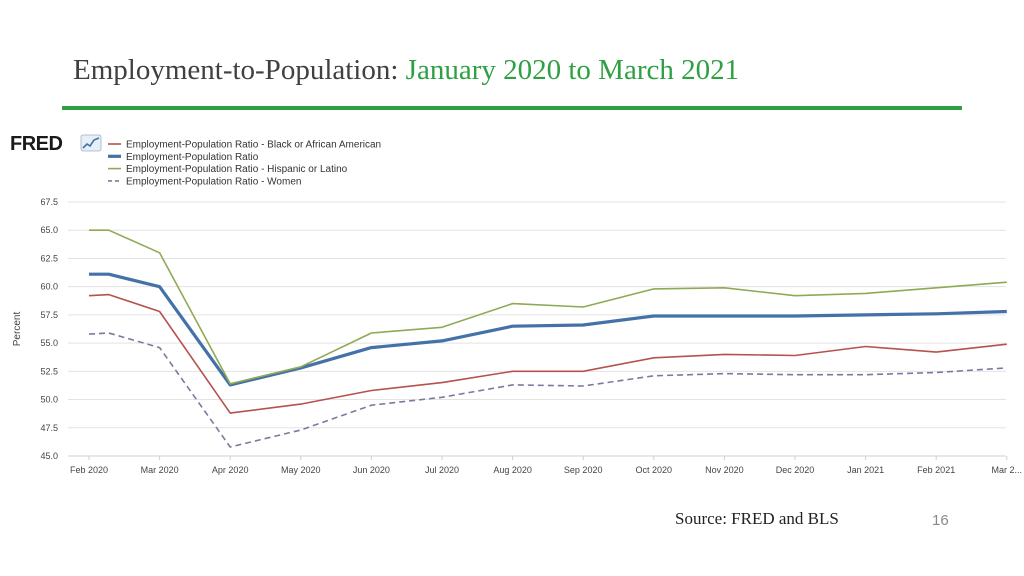 The image size is (1024, 576). I want to click on x-tick-label: Oct 2020, so click(654, 470).